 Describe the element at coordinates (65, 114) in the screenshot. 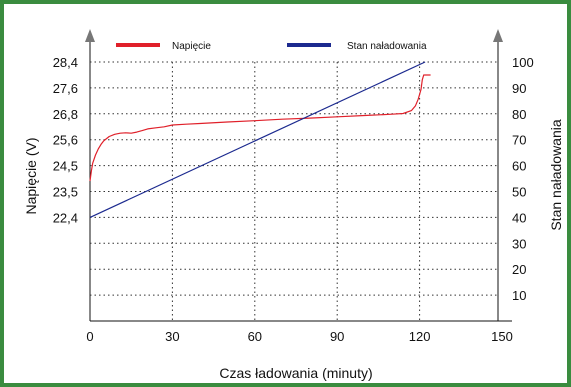

I see `y-left-tick-label: 26,8` at that location.